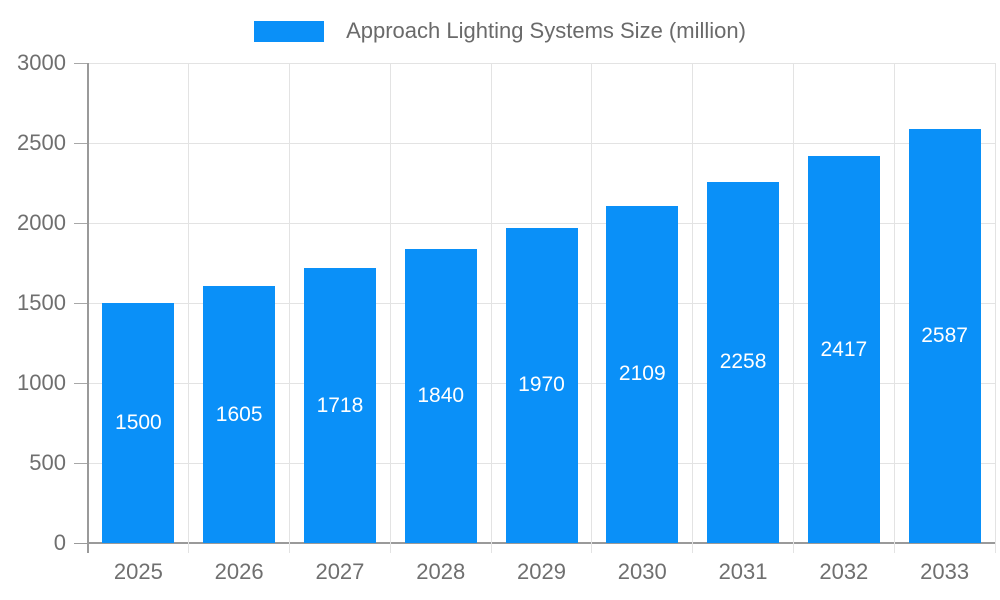  I want to click on bar-value-label: 2258, so click(743, 362).